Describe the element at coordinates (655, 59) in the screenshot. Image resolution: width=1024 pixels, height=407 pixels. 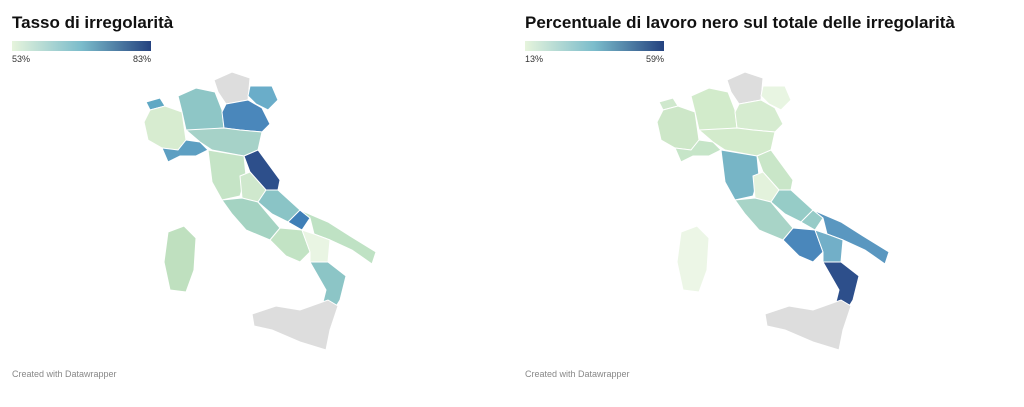
I see `legend-max: 59%` at that location.